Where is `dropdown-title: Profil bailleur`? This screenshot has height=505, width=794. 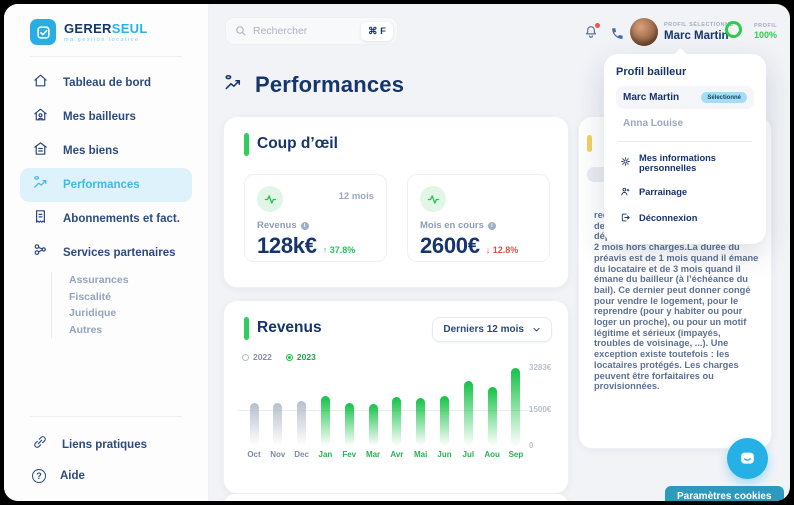
dropdown-title: Profil bailleur is located at coordinates (651, 72).